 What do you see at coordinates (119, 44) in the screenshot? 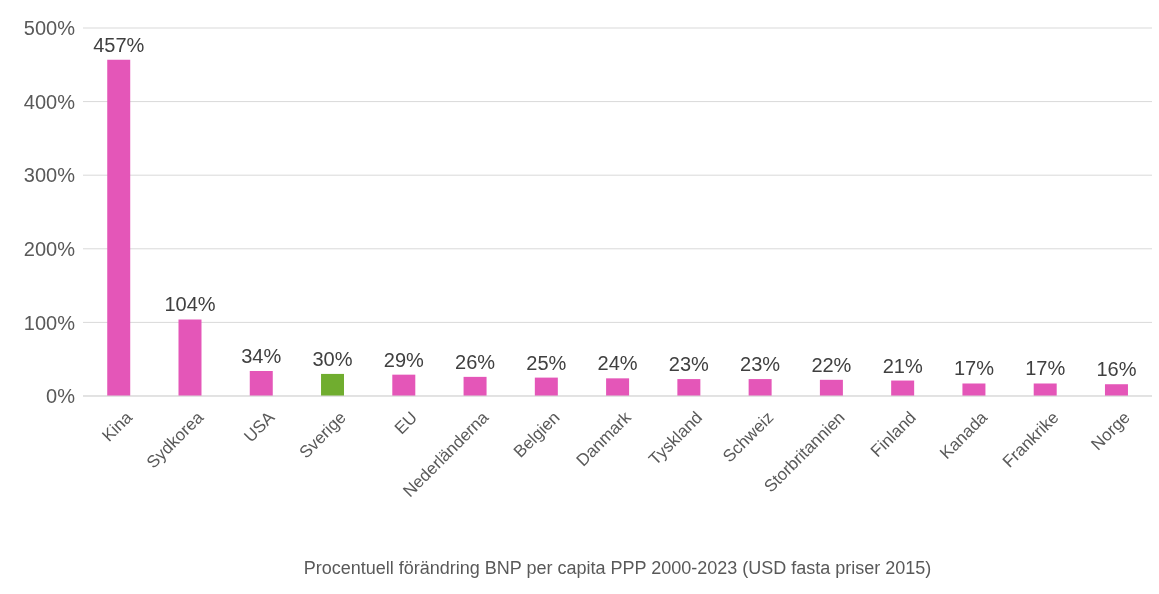
I see `data-label: 457%` at bounding box center [119, 44].